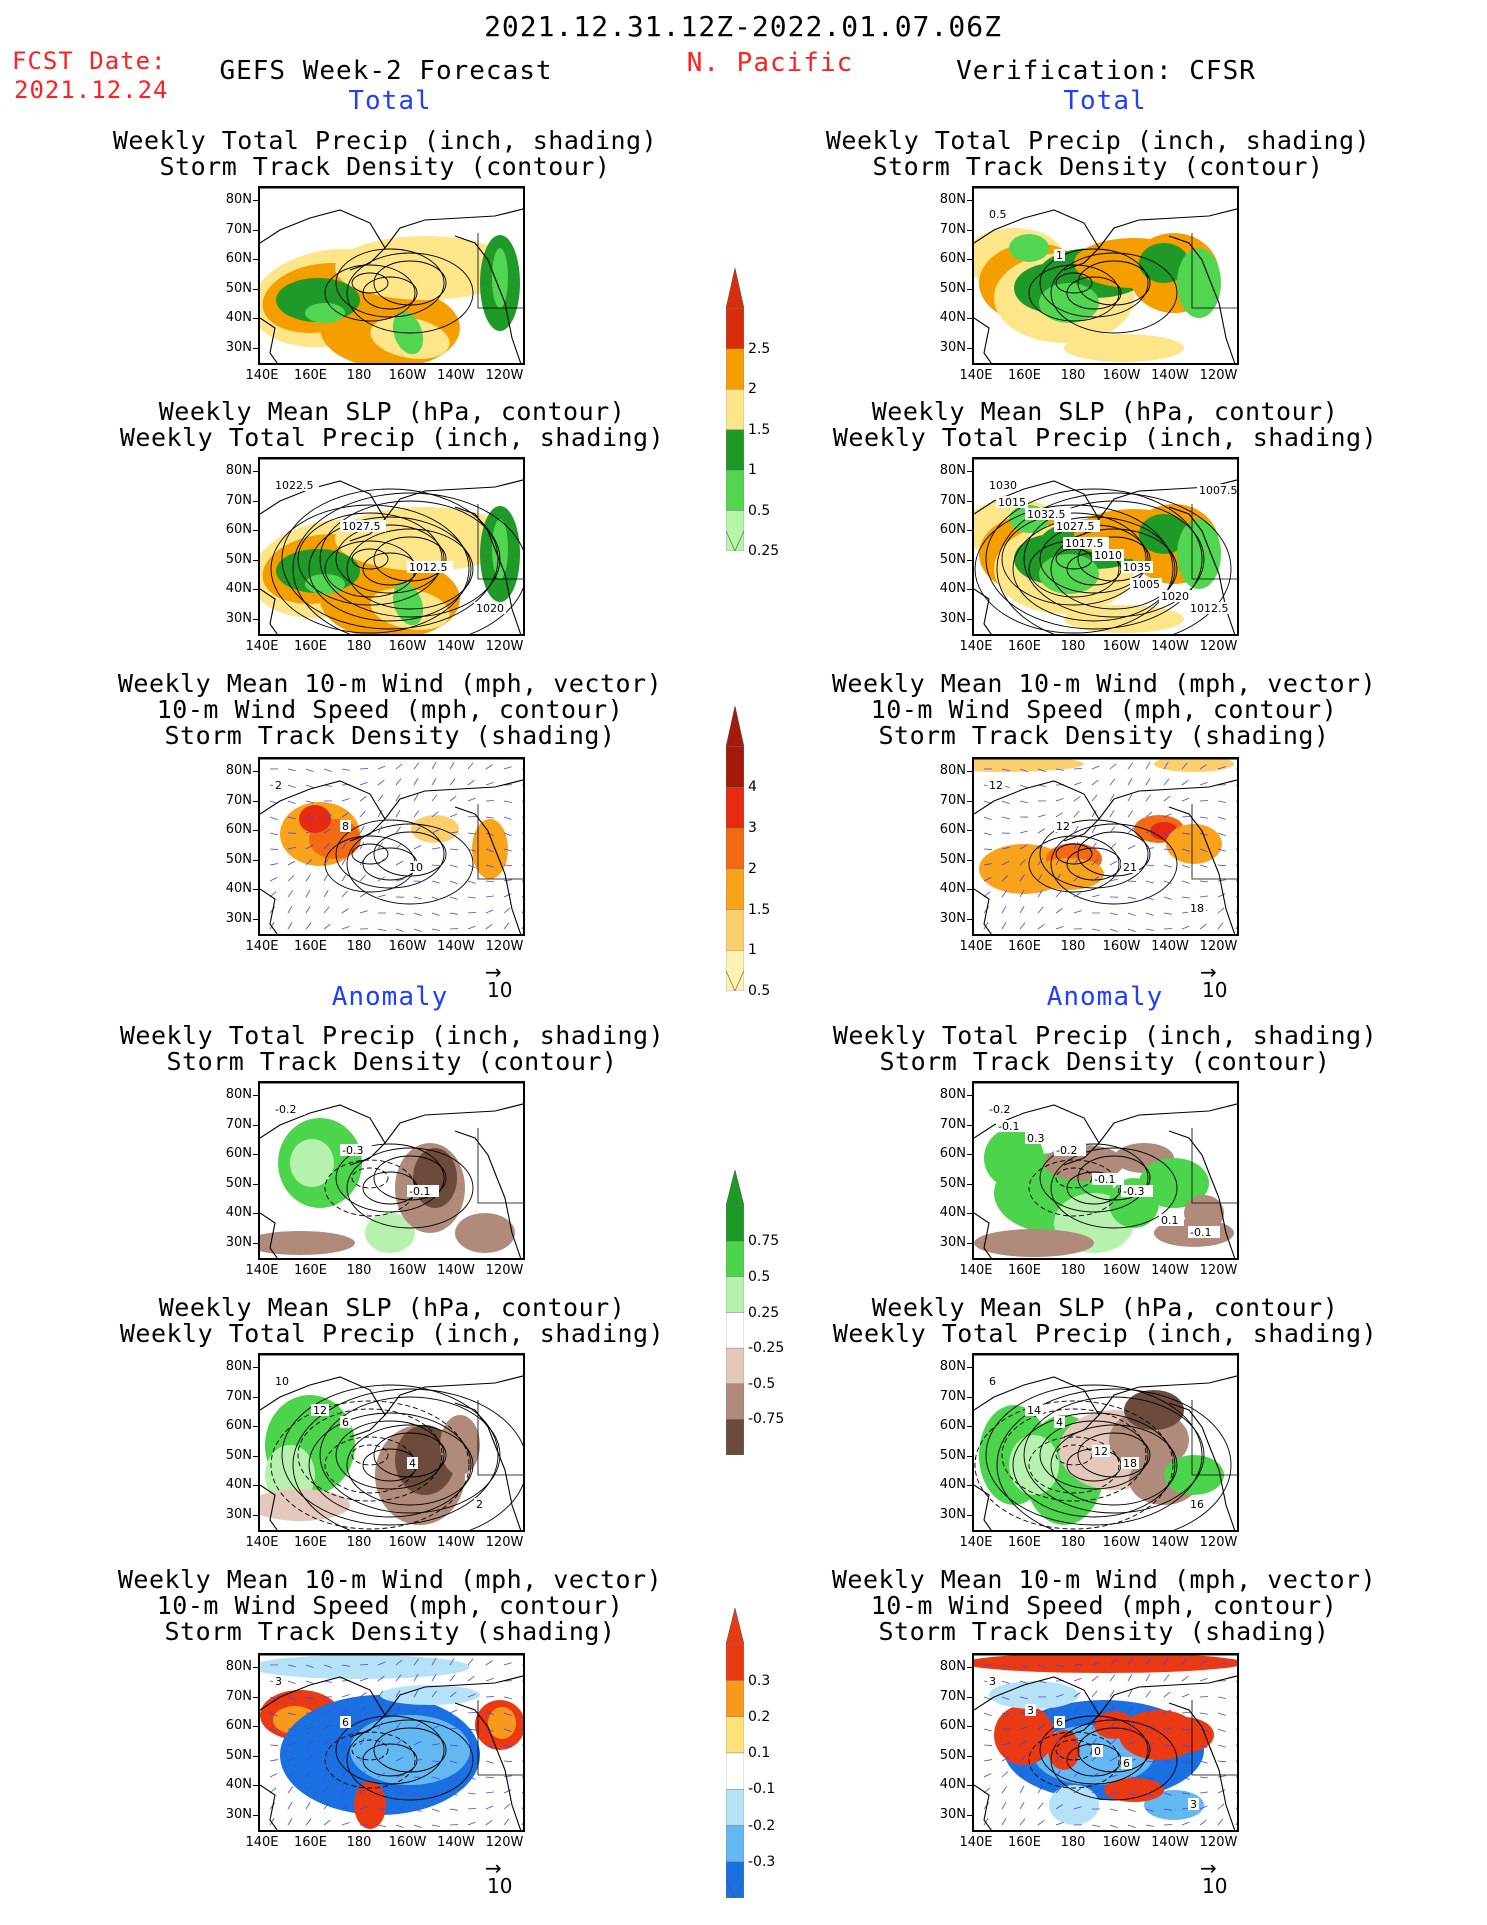 Image resolution: width=1487 pixels, height=1925 pixels. I want to click on colorbar-label: -0.2, so click(762, 1825).